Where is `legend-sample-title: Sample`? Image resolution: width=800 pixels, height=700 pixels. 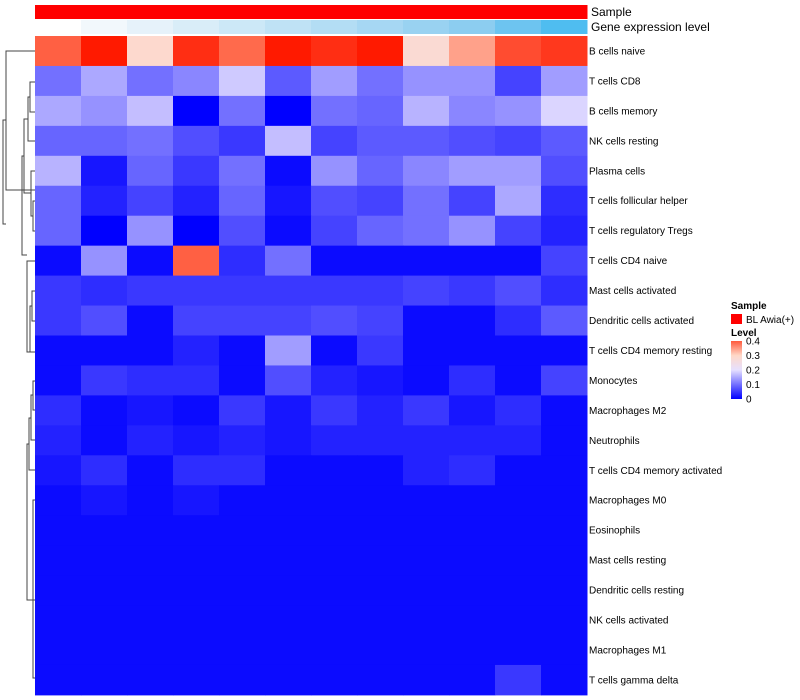 legend-sample-title: Sample is located at coordinates (749, 306).